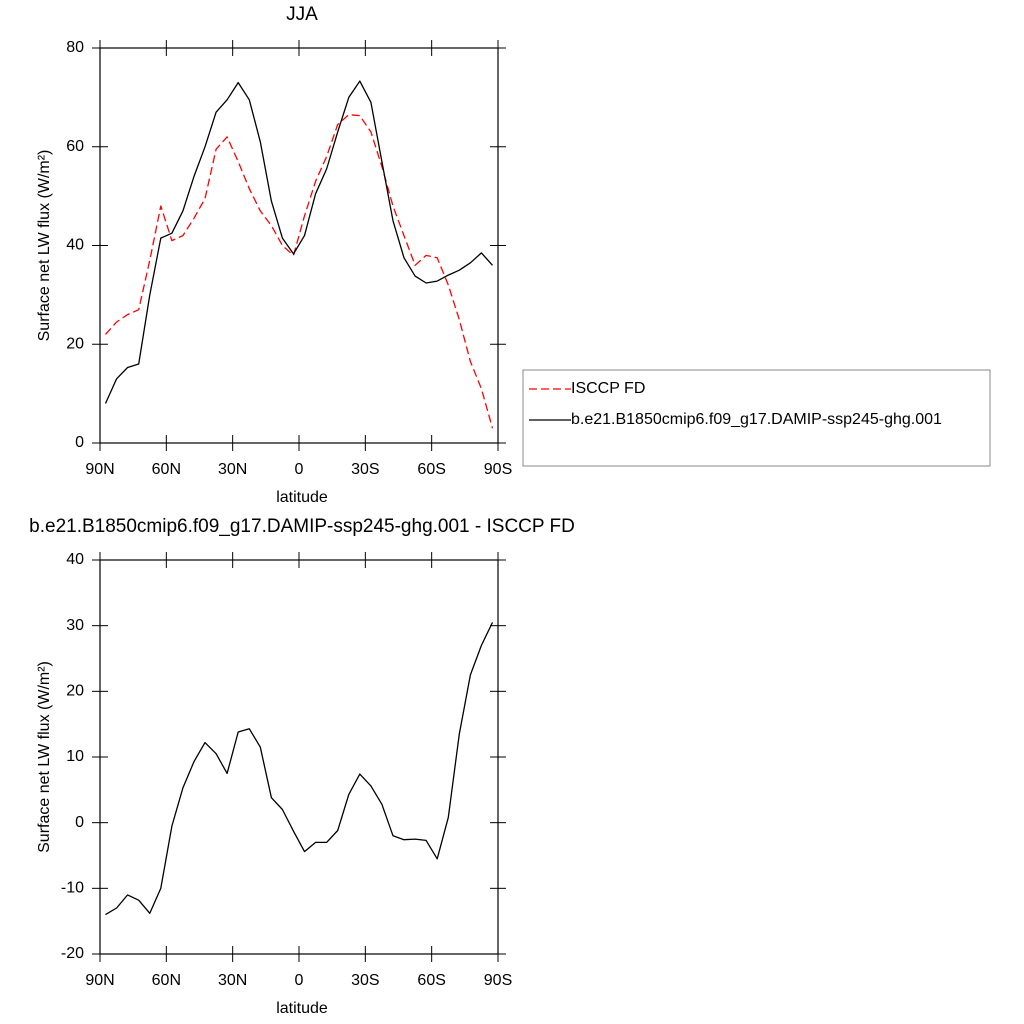  I want to click on chart-title: JJA, so click(302, 14).